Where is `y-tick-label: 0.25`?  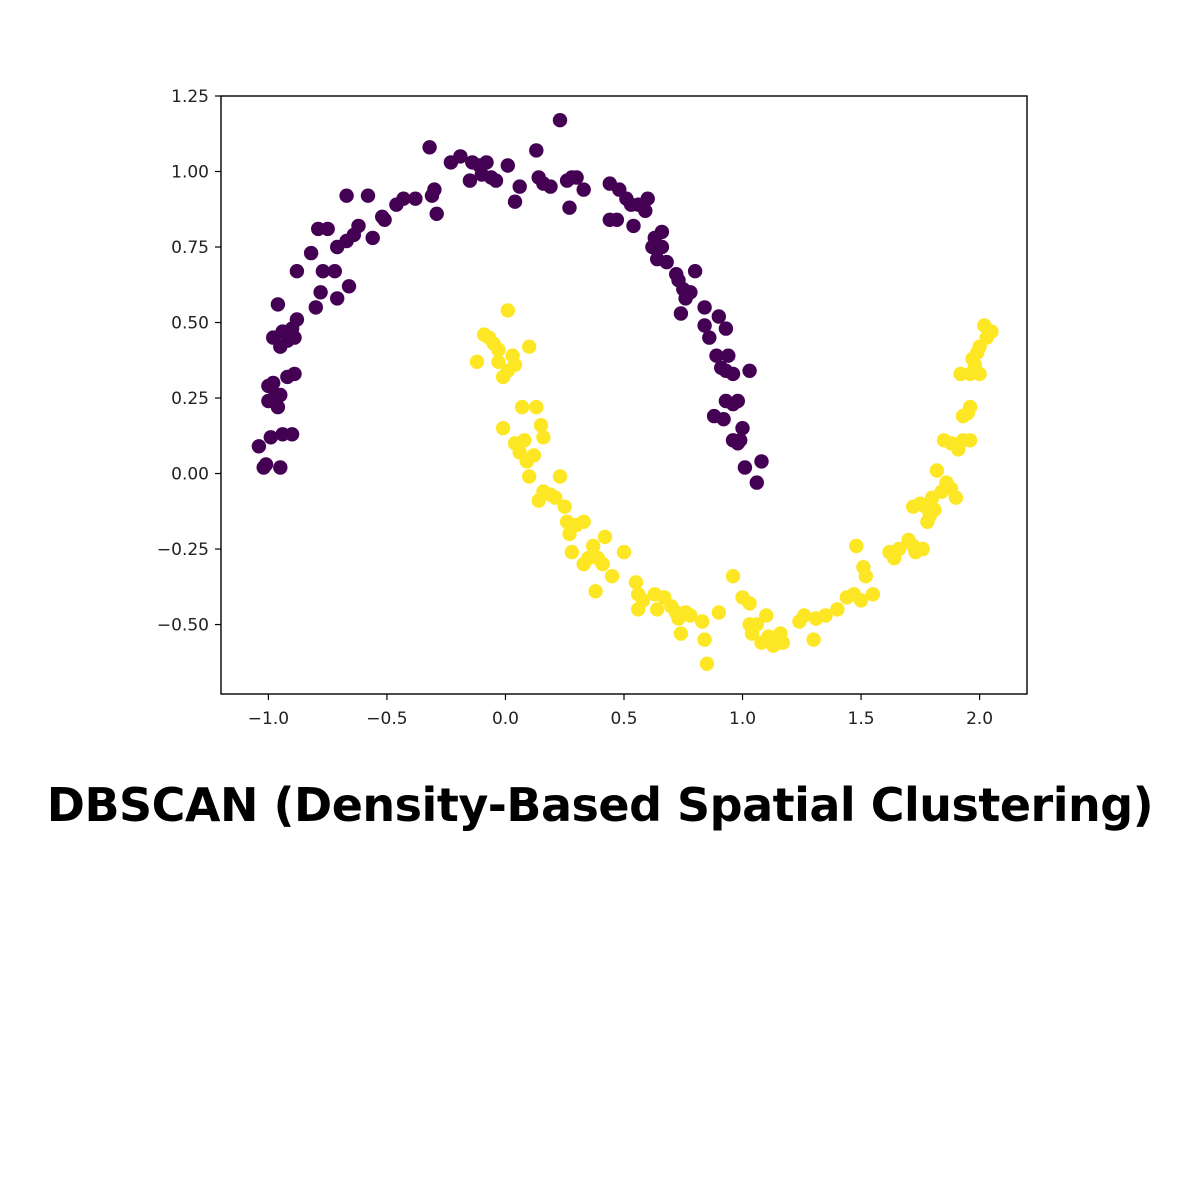
y-tick-label: 0.25 is located at coordinates (190, 399).